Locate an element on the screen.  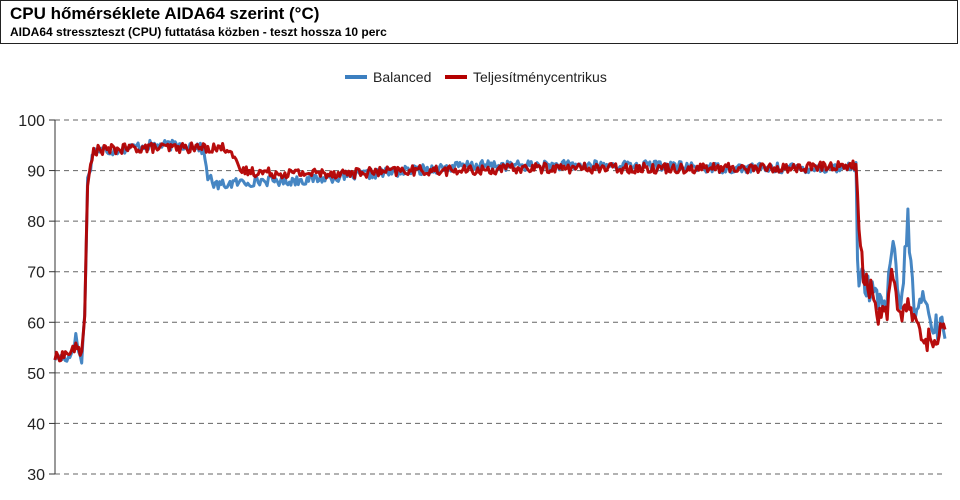
legend-label-balanced: Balanced is located at coordinates (402, 77).